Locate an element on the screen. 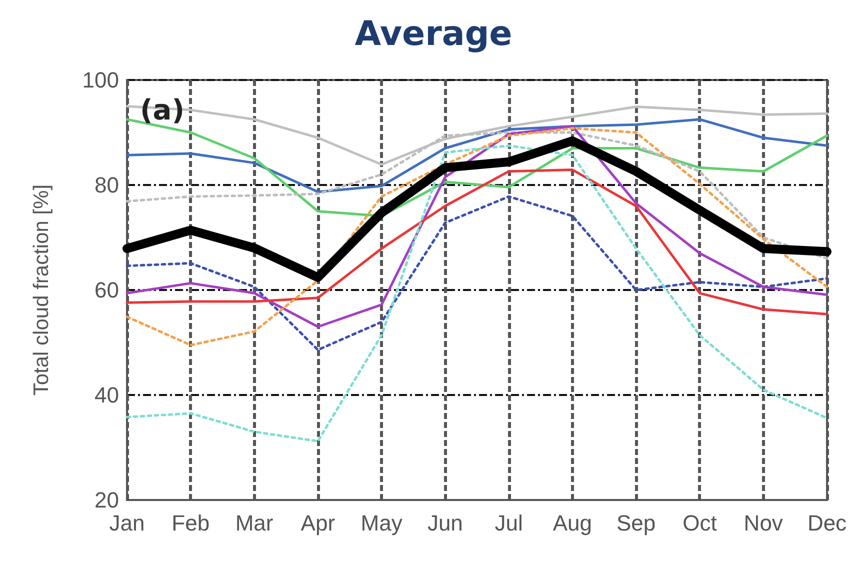 This screenshot has height=563, width=867. y-axis-title: Total cloud fraction [%] is located at coordinates (41, 290).